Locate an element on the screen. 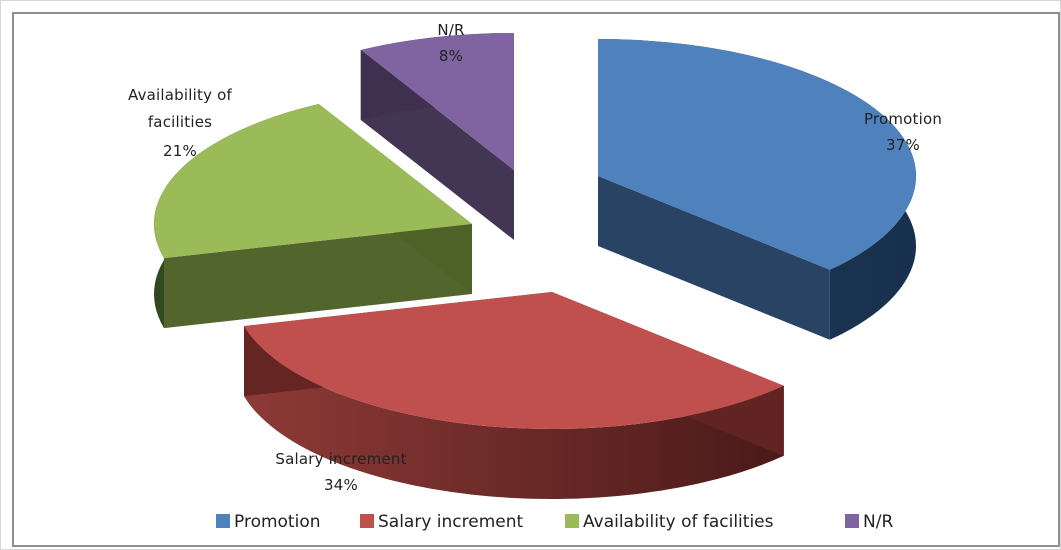  legend-label-availability-of-facilities: Availability of facilities is located at coordinates (678, 522).